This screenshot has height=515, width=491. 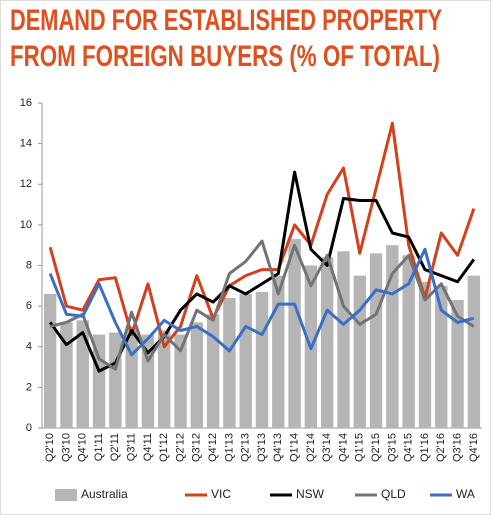 What do you see at coordinates (66, 495) in the screenshot?
I see `legend-swatch` at bounding box center [66, 495].